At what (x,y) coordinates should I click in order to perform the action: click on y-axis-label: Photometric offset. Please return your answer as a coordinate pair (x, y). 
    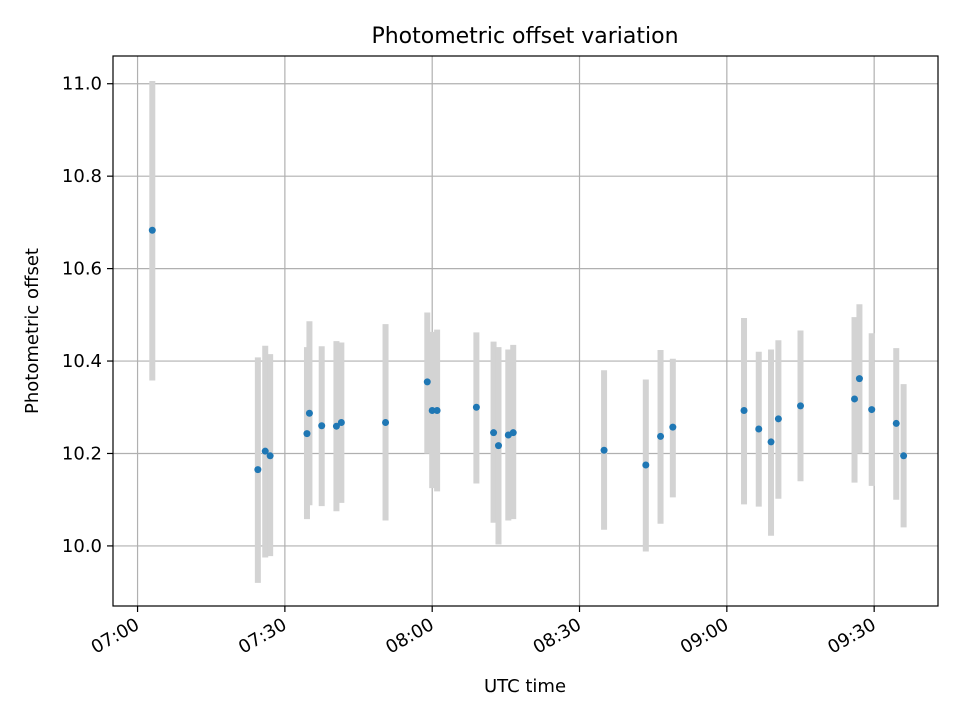
    Looking at the image, I should click on (32, 331).